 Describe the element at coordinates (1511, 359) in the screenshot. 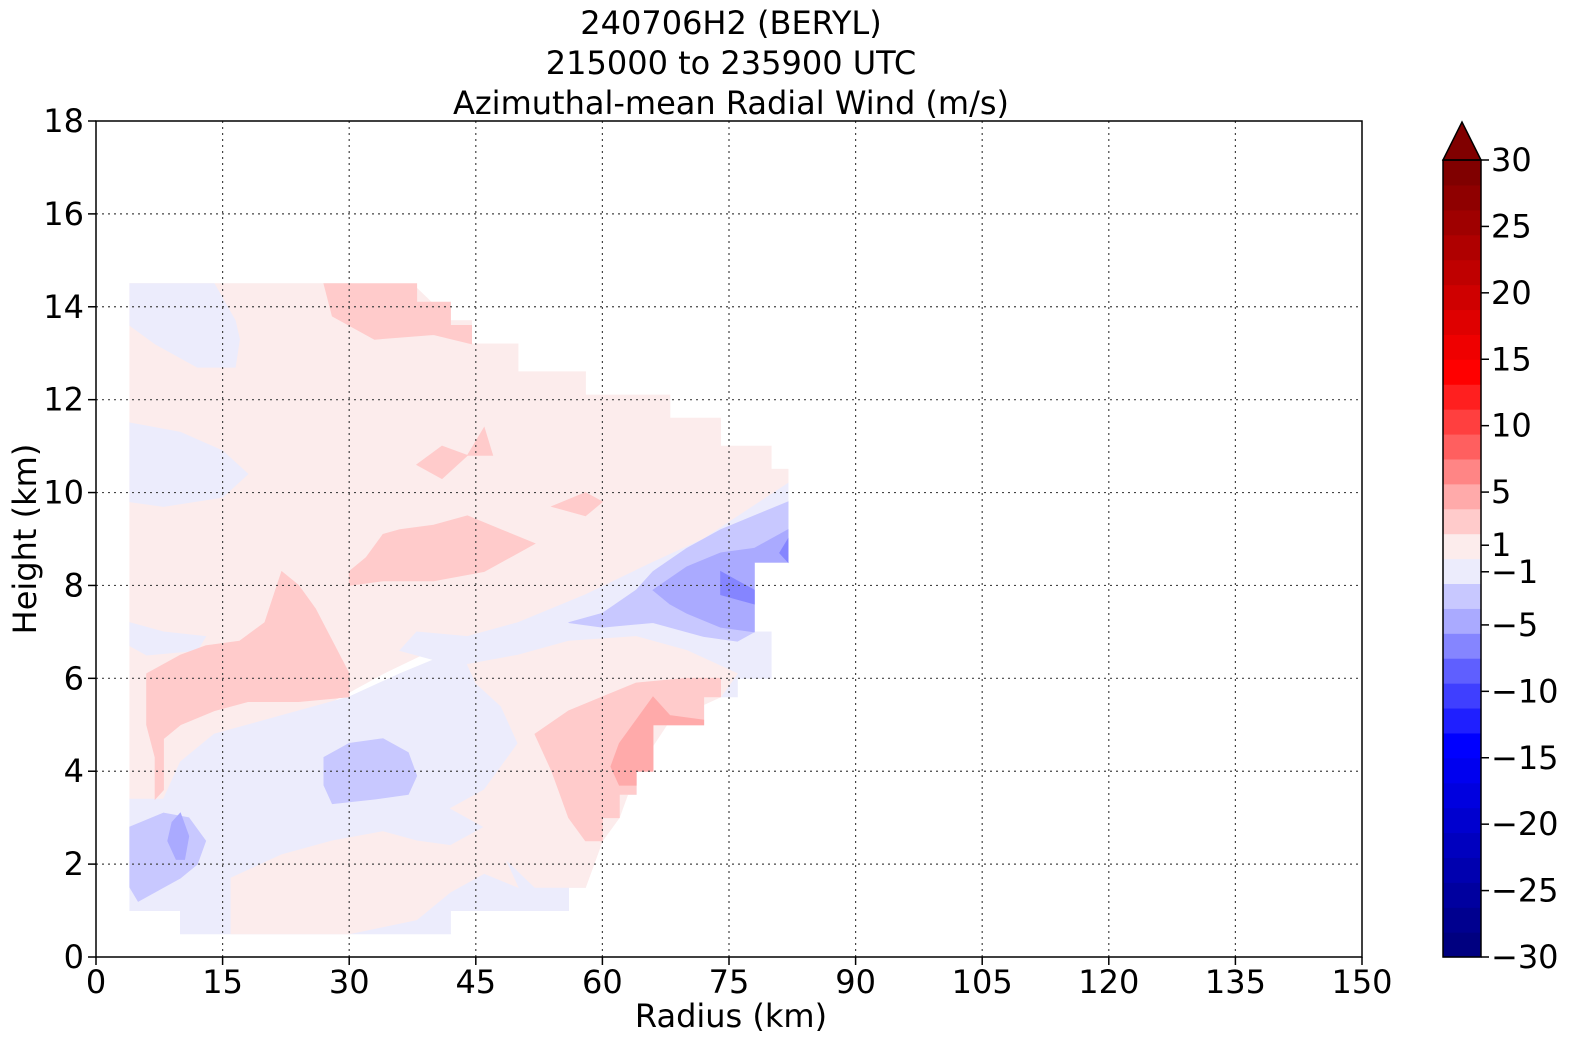

I see `colorbar-tick-label: 15` at that location.